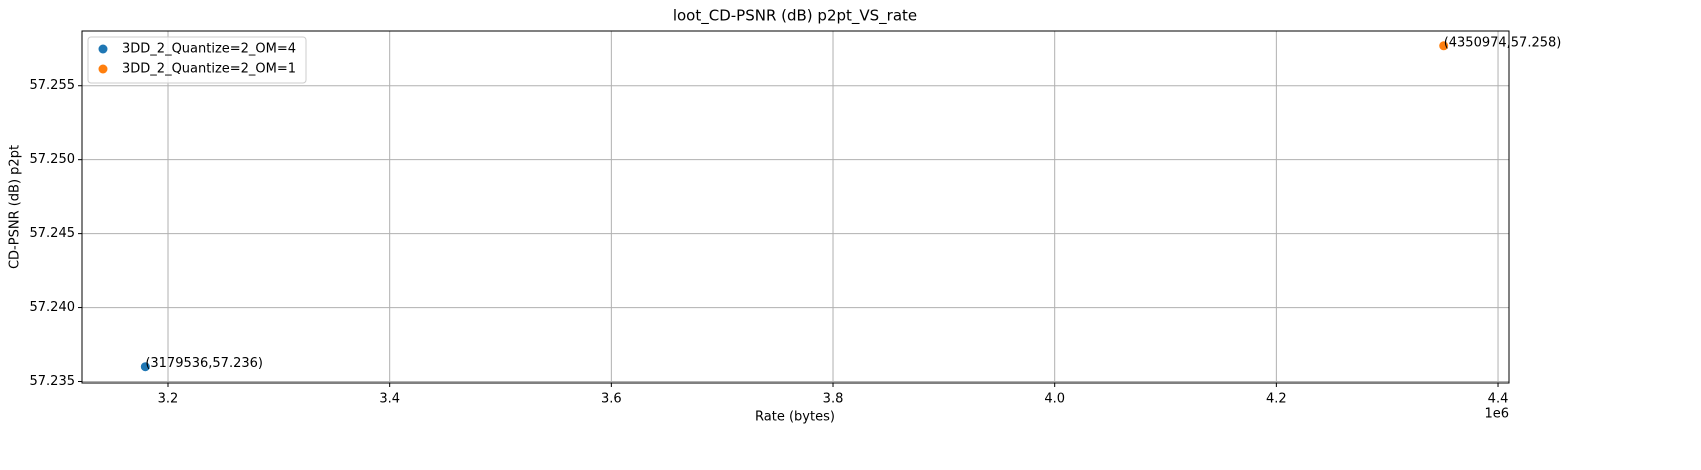 This screenshot has width=1701, height=470. I want to click on x-tick-label: 3.4, so click(389, 399).